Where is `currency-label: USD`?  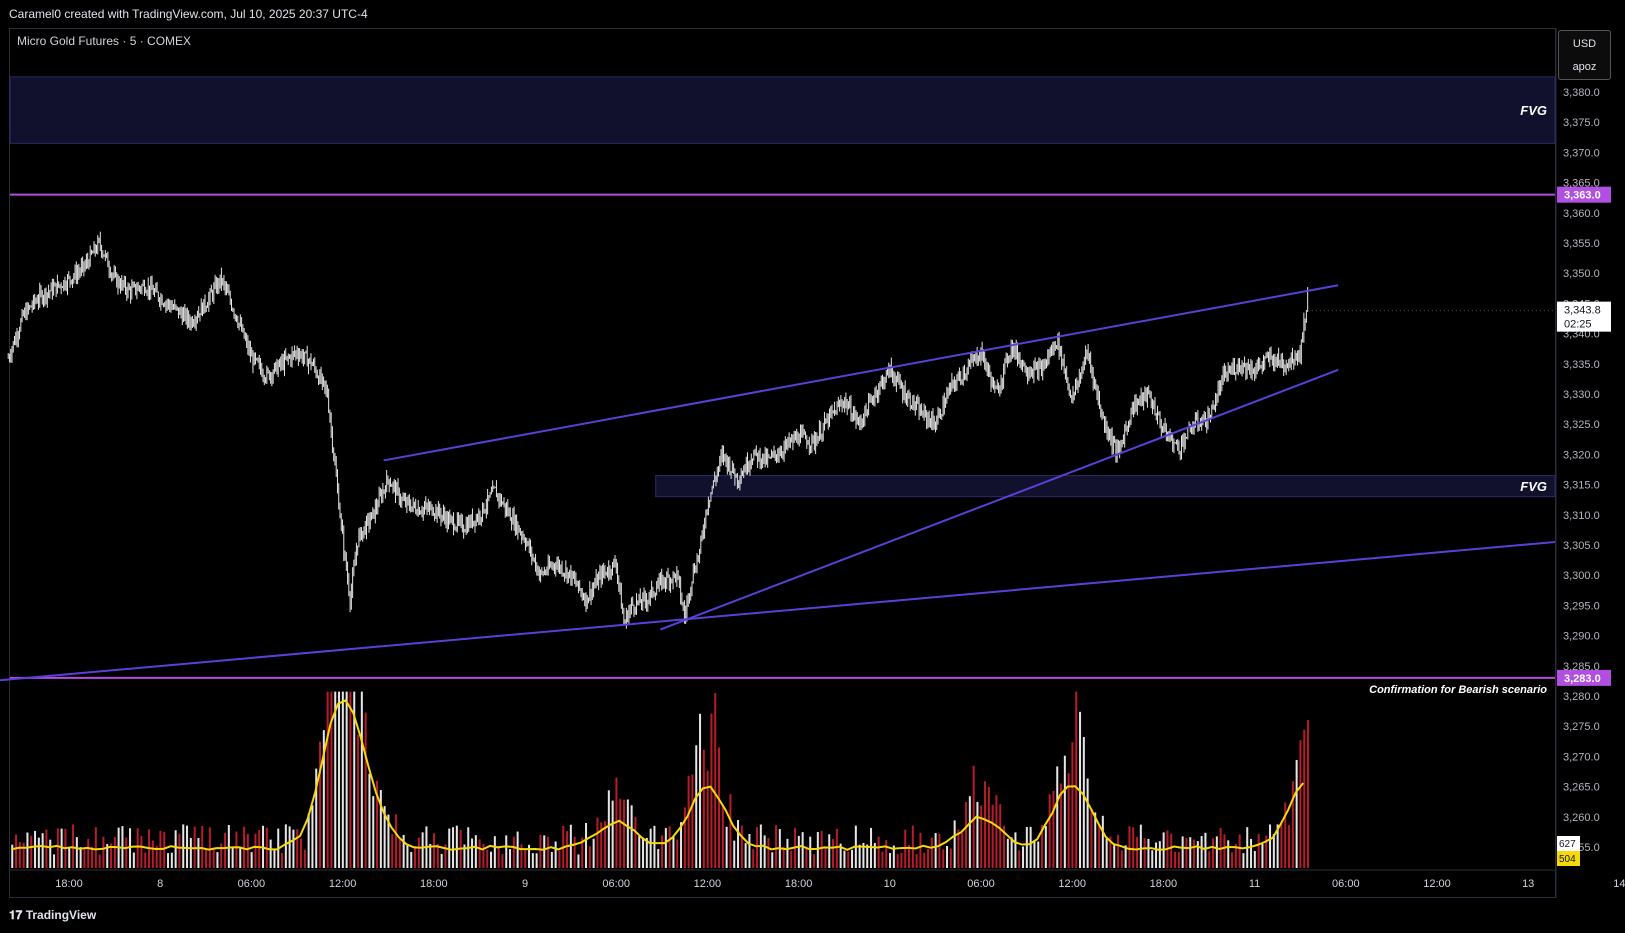
currency-label: USD is located at coordinates (1584, 44).